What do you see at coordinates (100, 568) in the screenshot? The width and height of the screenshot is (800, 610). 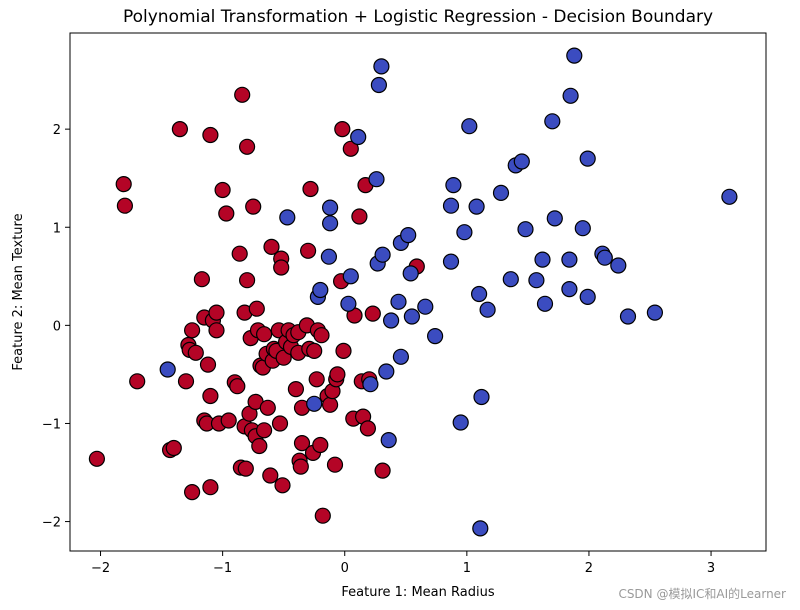 I see `x-tick-label: −2` at bounding box center [100, 568].